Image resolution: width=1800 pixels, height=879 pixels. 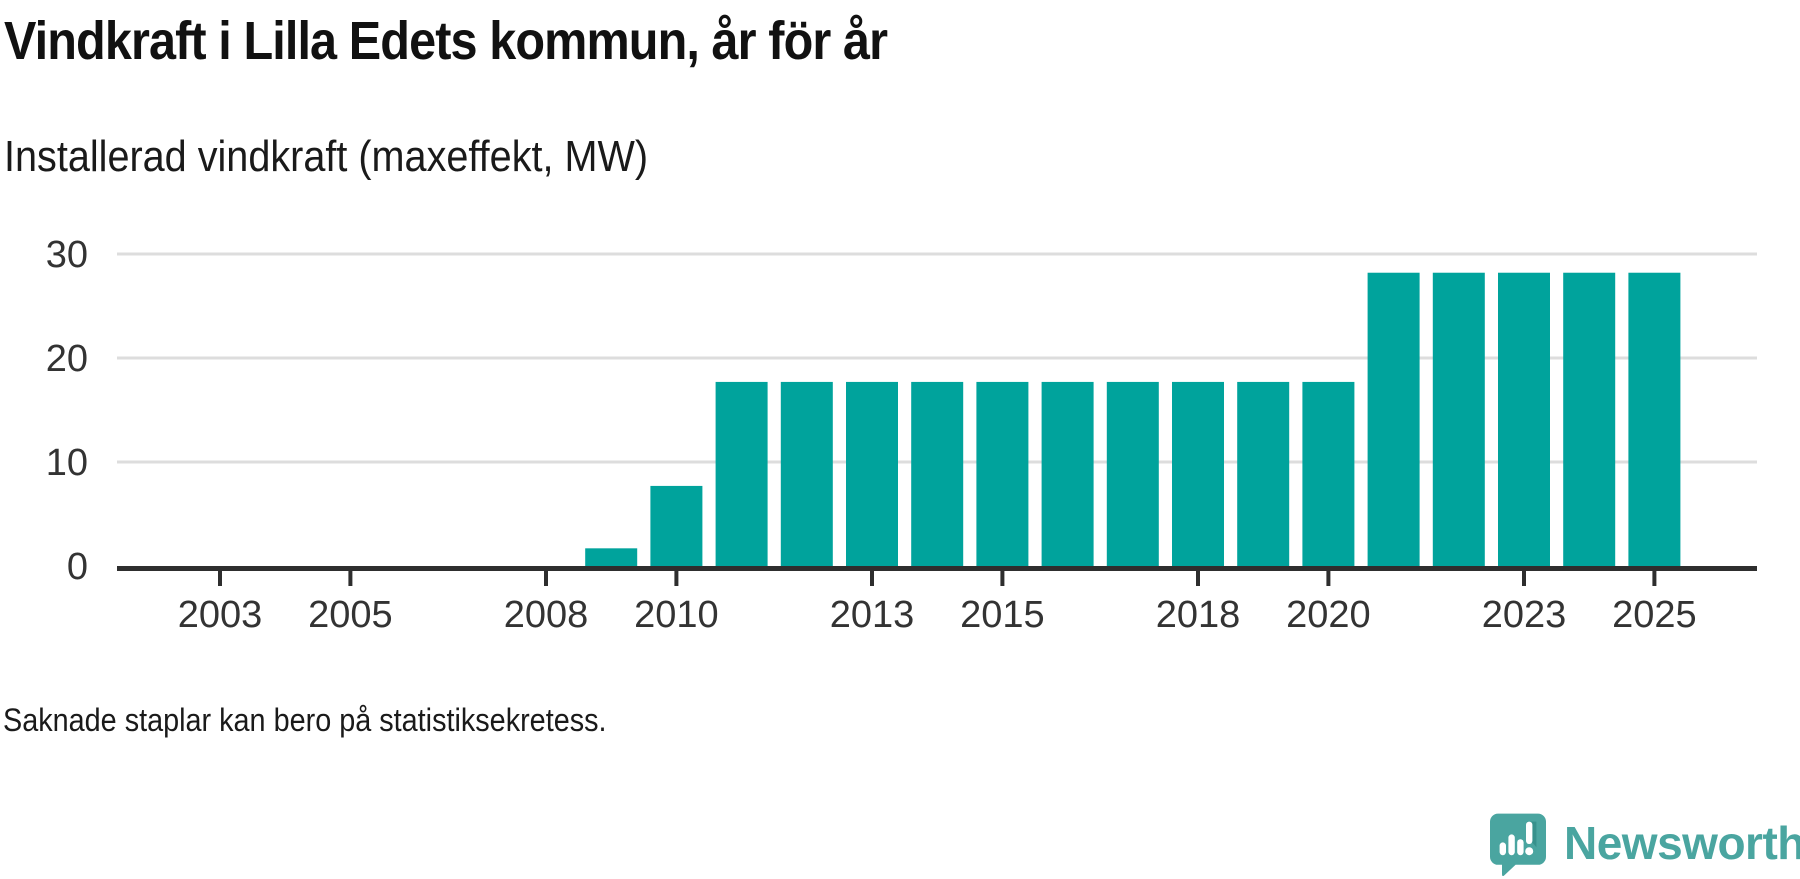 What do you see at coordinates (741, 473) in the screenshot?
I see `bar-2011` at bounding box center [741, 473].